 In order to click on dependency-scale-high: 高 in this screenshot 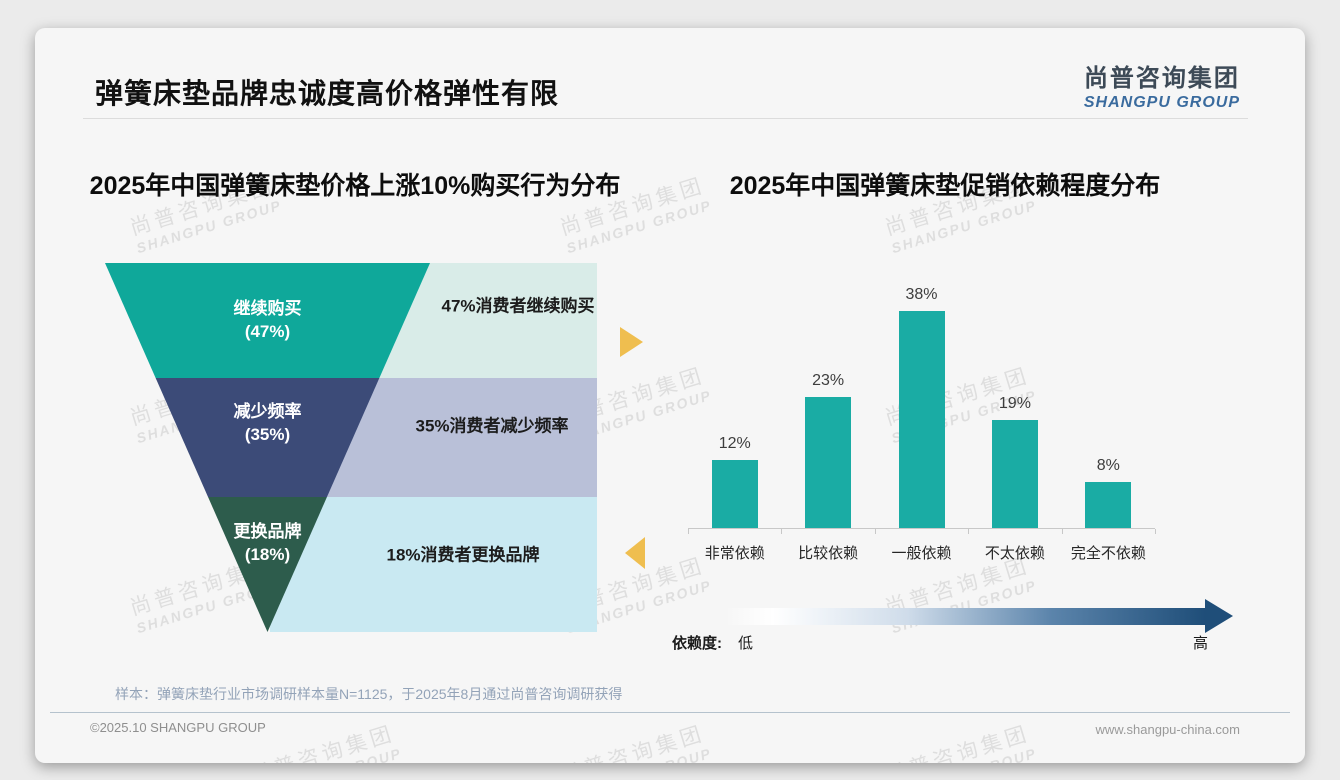, I will do `click(1201, 643)`.